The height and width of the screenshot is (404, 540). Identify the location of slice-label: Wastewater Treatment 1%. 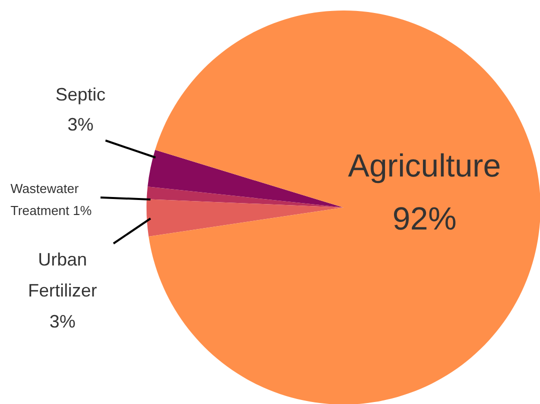
(51, 199).